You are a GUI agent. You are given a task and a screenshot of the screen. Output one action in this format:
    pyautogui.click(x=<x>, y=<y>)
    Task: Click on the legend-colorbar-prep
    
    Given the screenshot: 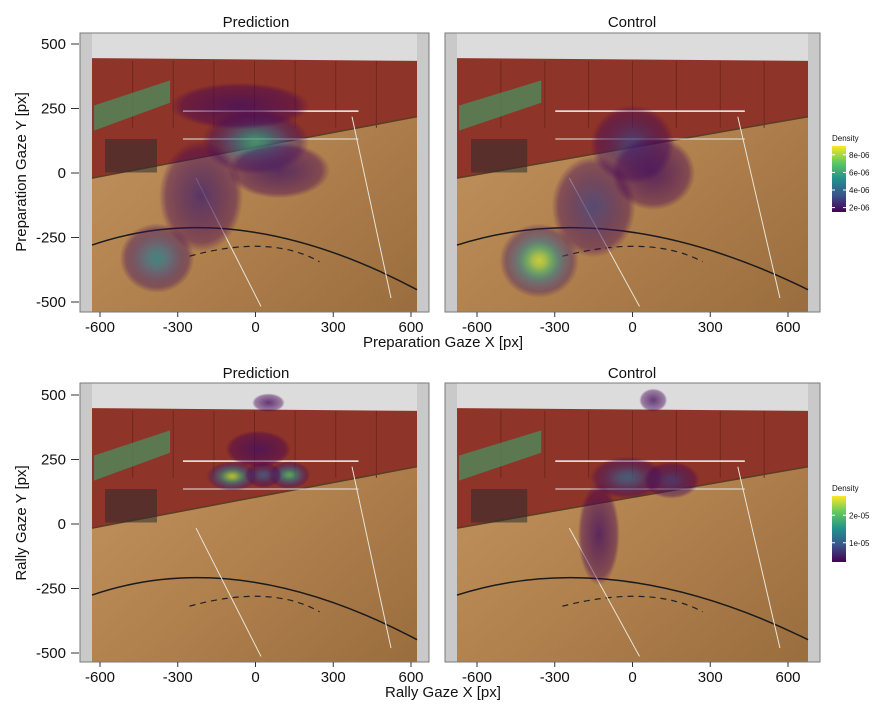 What is the action you would take?
    pyautogui.click(x=839, y=179)
    